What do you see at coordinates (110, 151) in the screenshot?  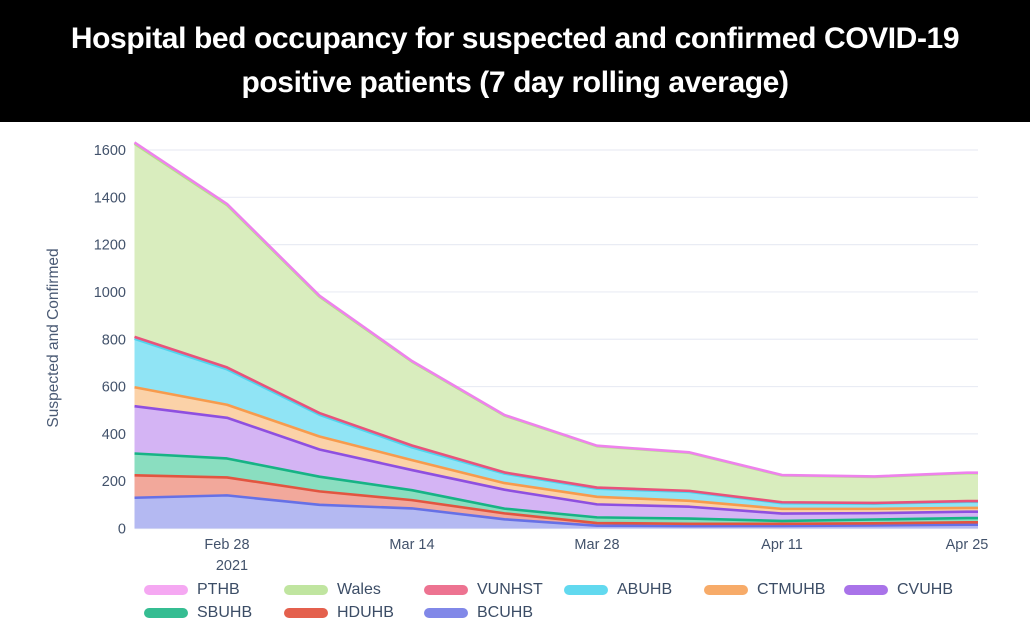 I see `y-tick-1600: 1600` at bounding box center [110, 151].